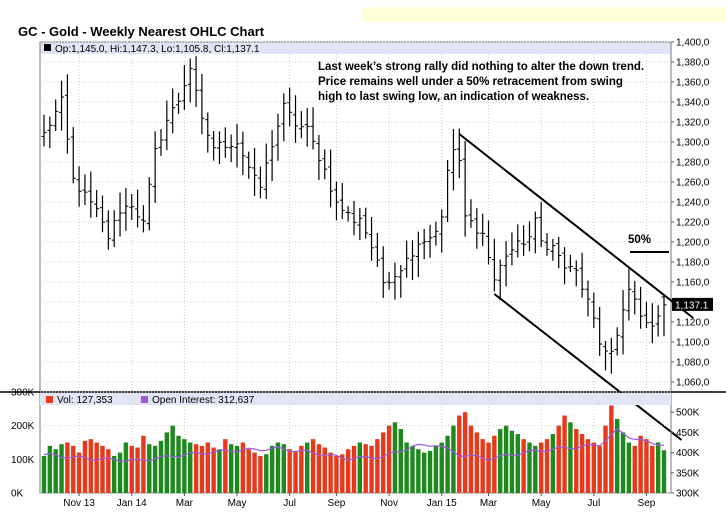 The height and width of the screenshot is (523, 726). Describe the element at coordinates (693, 363) in the screenshot. I see `price-tick-label: 1,080,0` at that location.